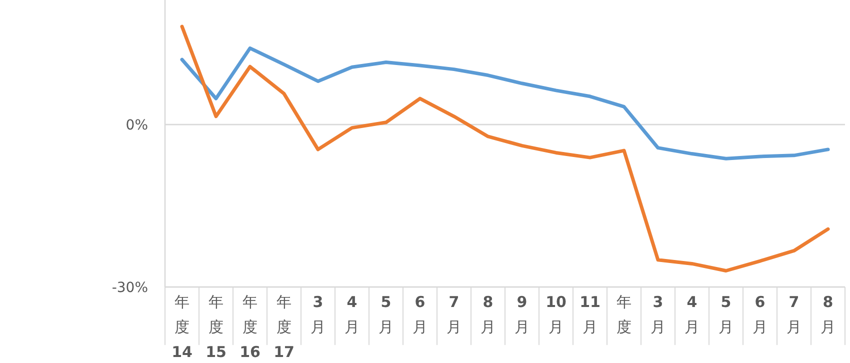 Image resolution: width=850 pixels, height=363 pixels. What do you see at coordinates (250, 327) in the screenshot?
I see `x-tick-label: 年度16` at bounding box center [250, 327].